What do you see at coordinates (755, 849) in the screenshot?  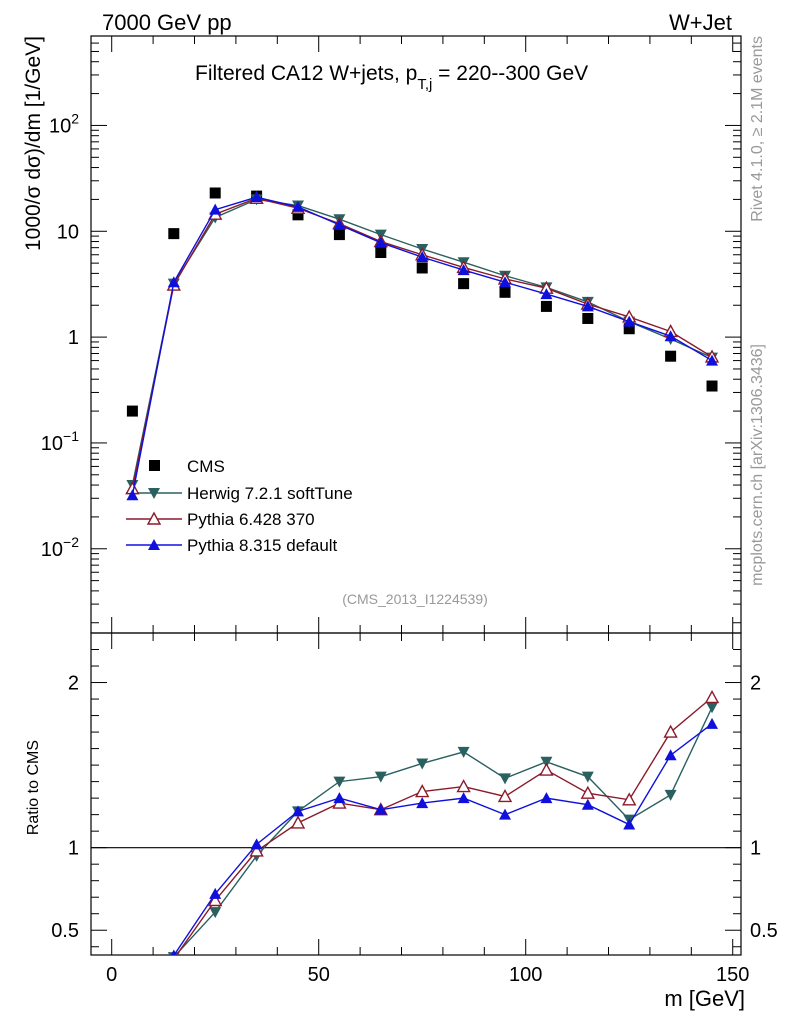 I see `ratio-tick-label-right: 1` at bounding box center [755, 849].